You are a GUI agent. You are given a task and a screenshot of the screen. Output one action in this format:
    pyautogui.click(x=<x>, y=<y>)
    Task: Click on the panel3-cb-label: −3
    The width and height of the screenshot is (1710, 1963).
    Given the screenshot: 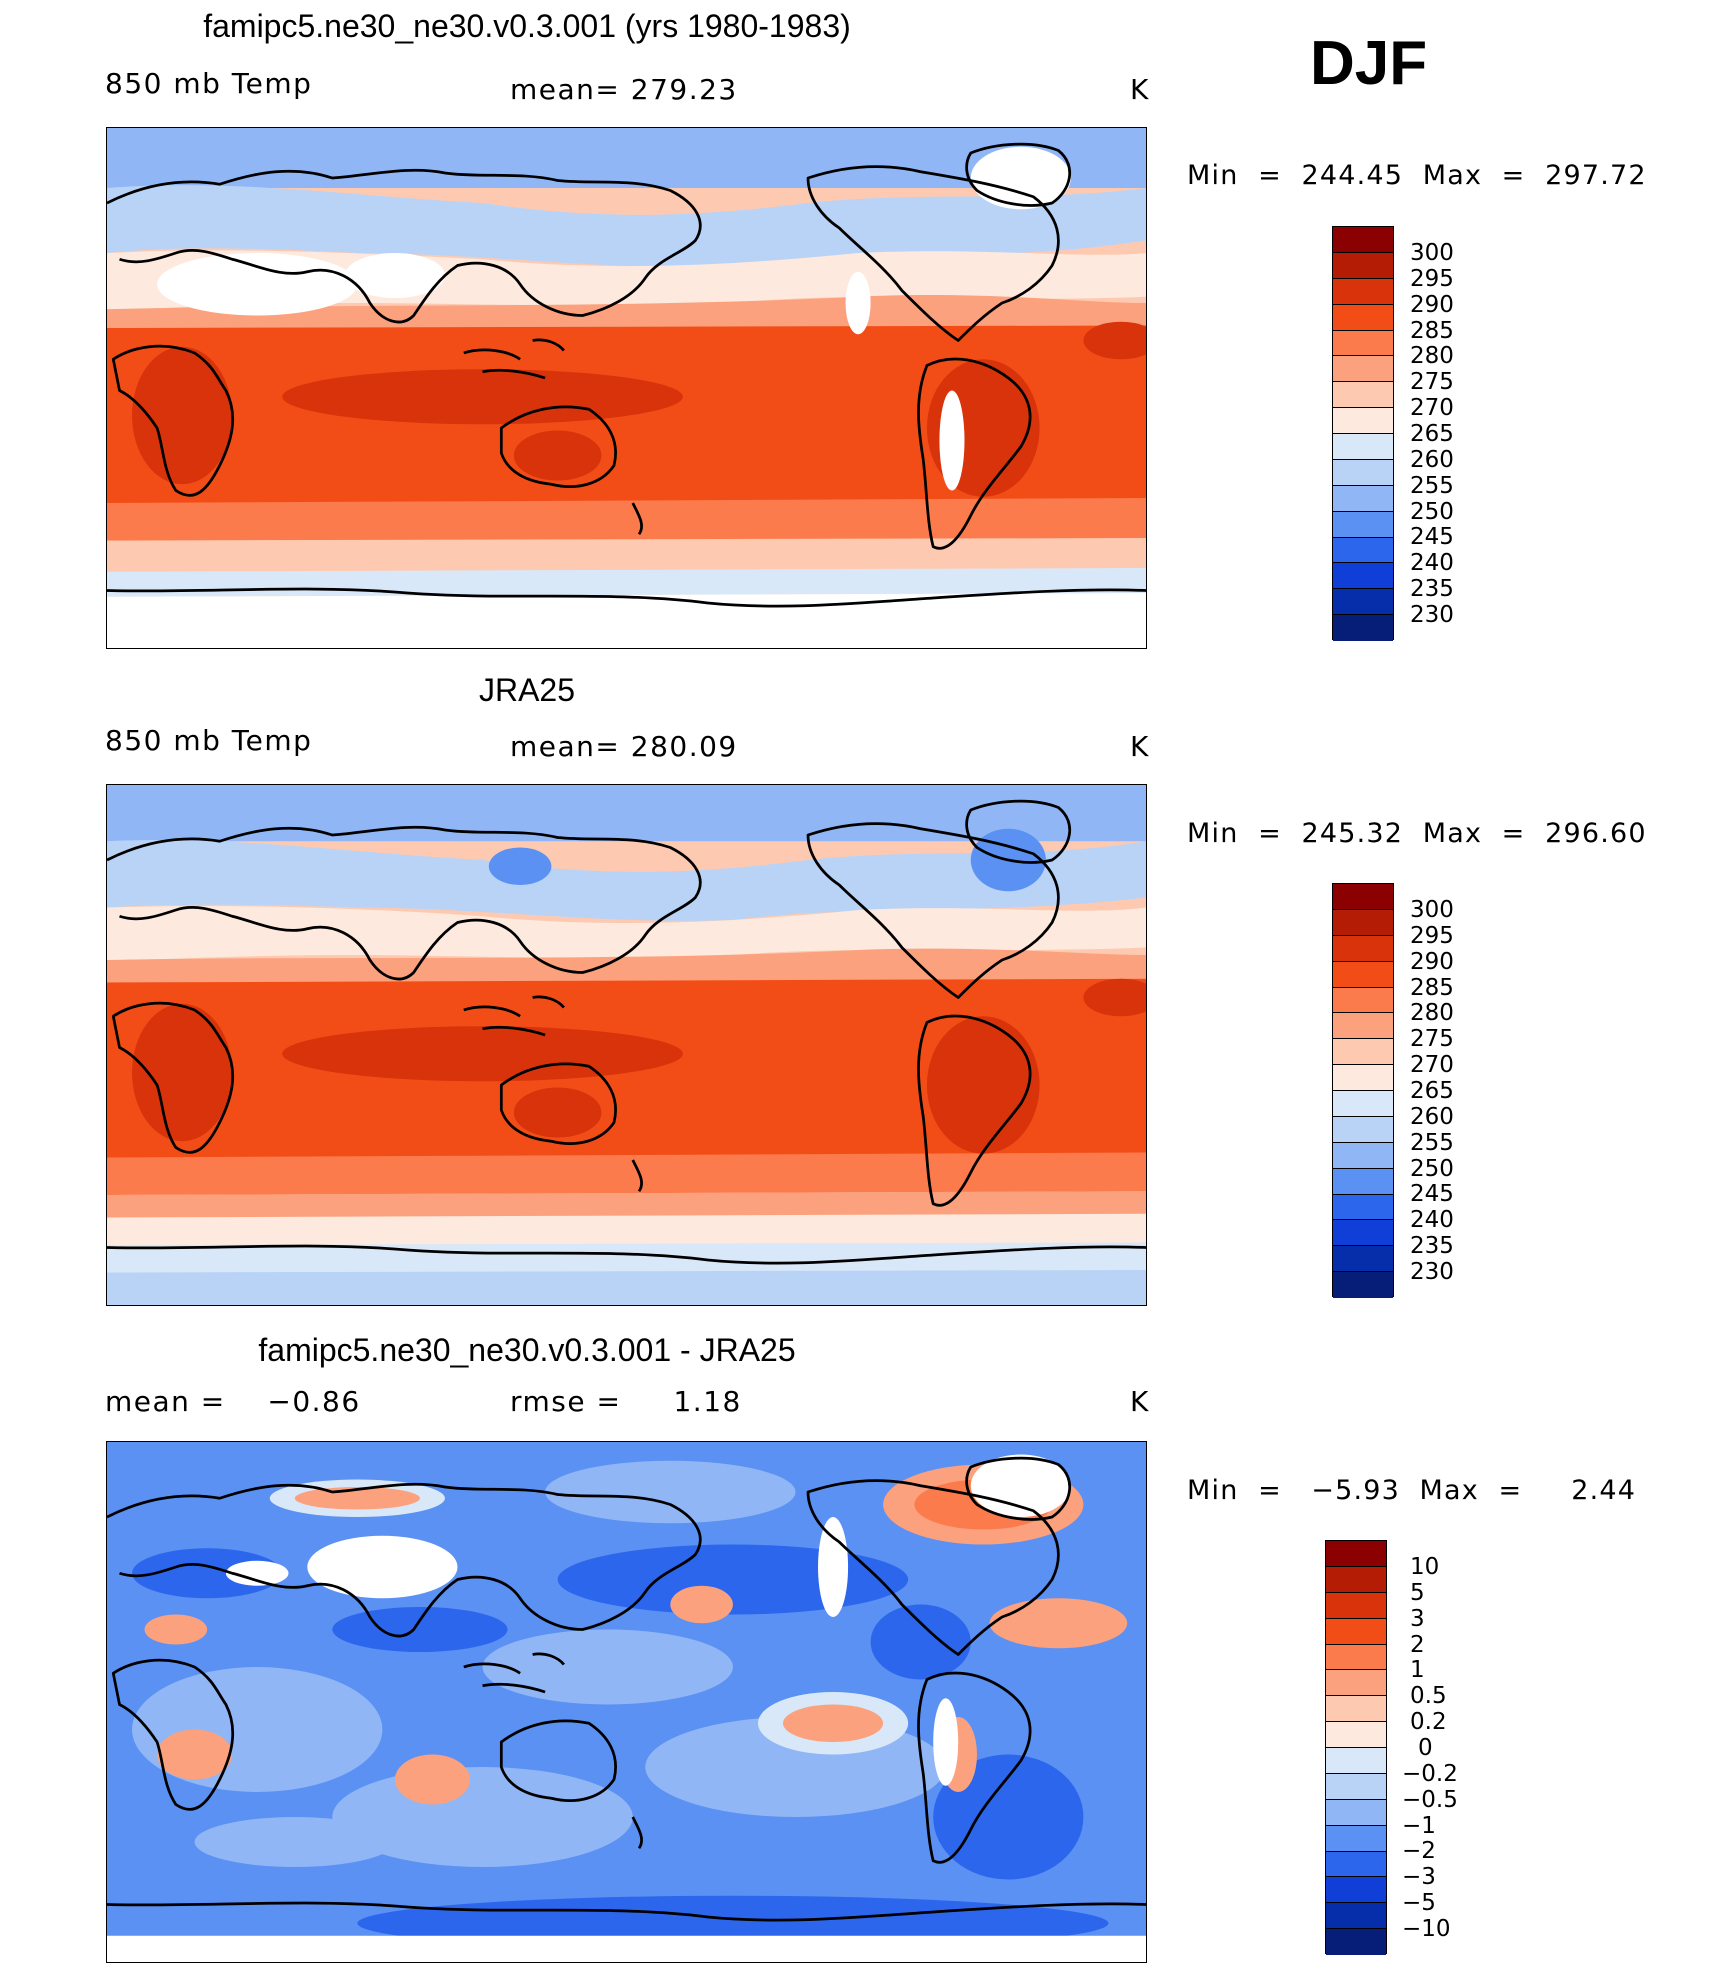 What is the action you would take?
    pyautogui.click(x=1419, y=1877)
    